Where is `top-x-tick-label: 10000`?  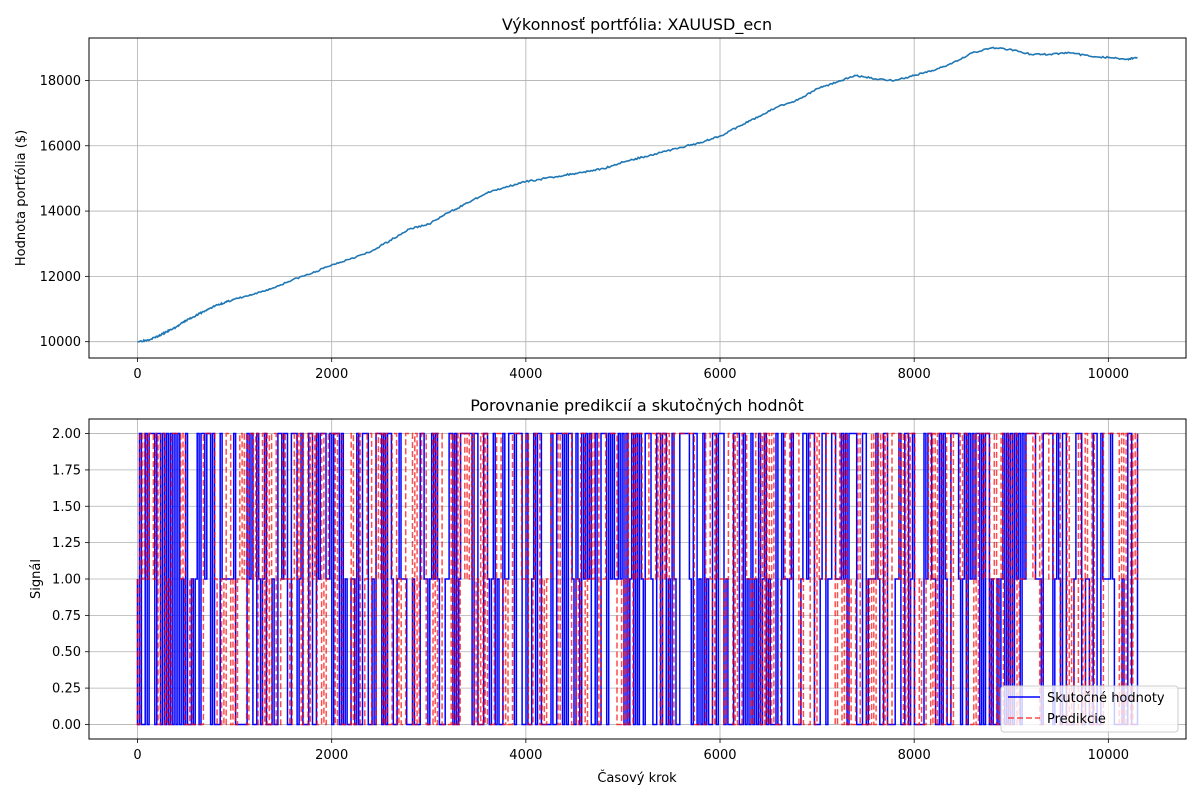 top-x-tick-label: 10000 is located at coordinates (1108, 374).